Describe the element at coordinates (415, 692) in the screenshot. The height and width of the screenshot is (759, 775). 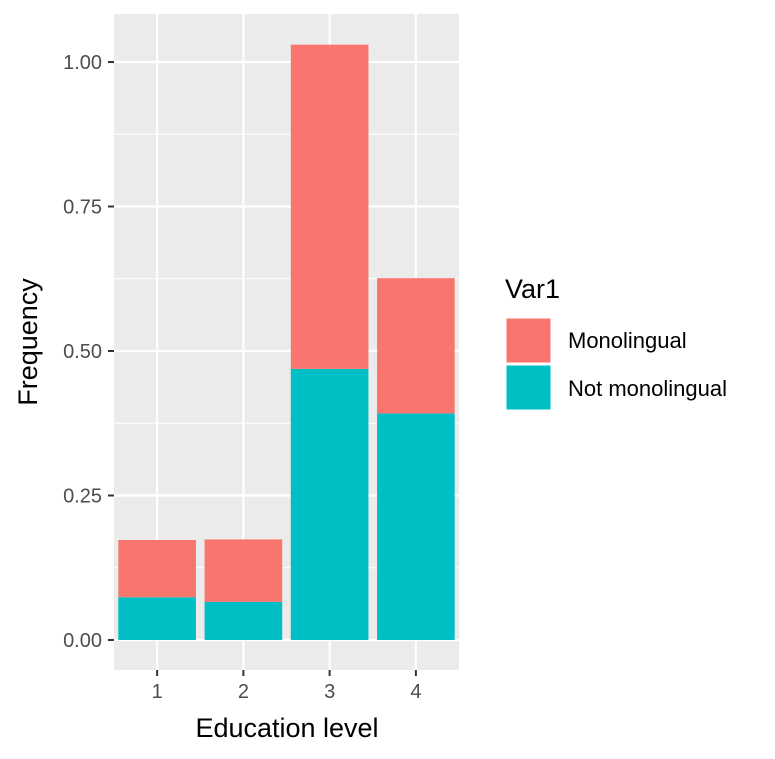
I see `x-tick-label: 4` at that location.